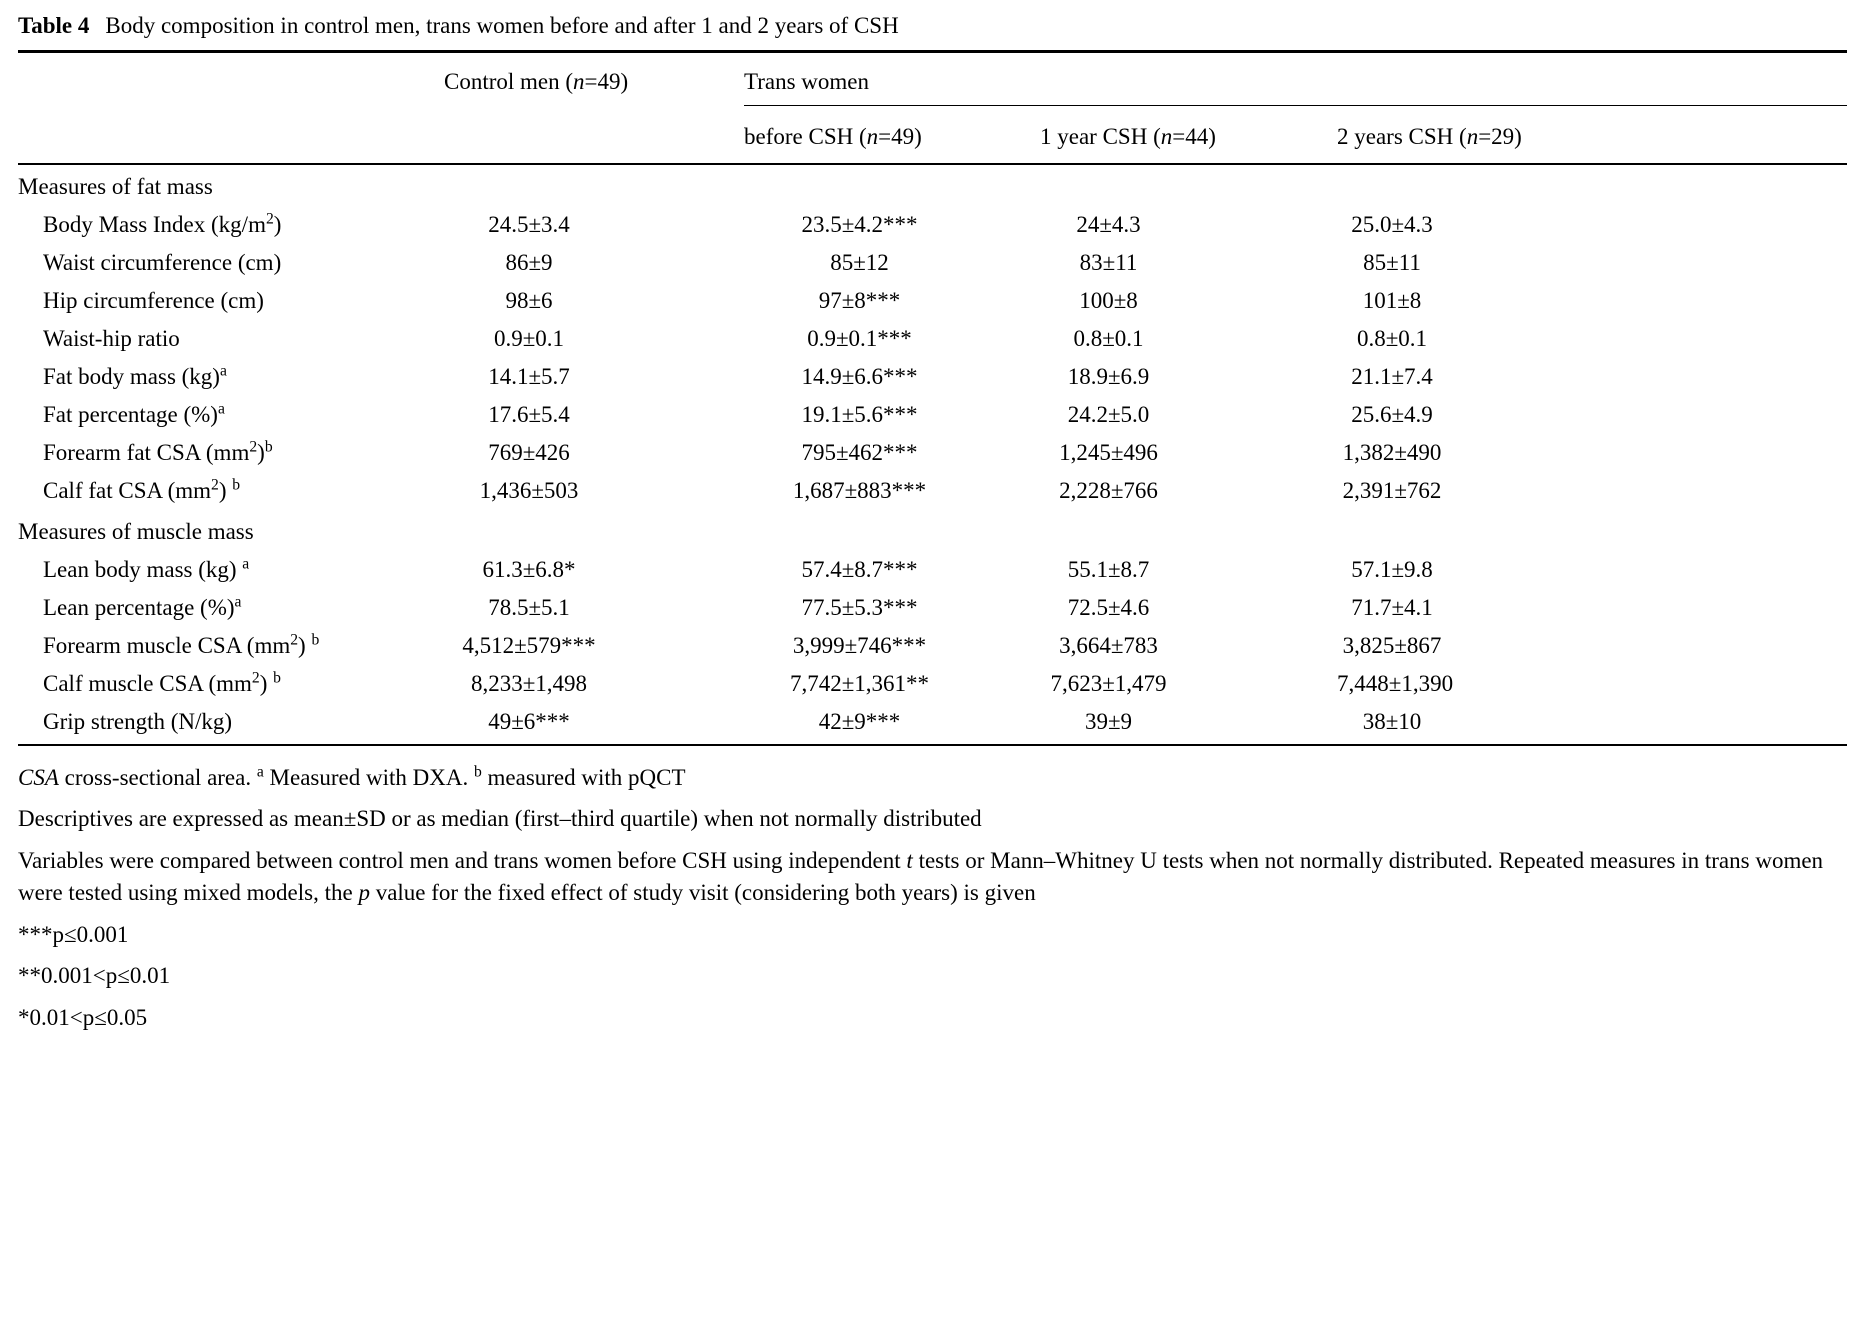 This screenshot has height=1333, width=1865. I want to click on cell-value: 14.1±5.7, so click(529, 376).